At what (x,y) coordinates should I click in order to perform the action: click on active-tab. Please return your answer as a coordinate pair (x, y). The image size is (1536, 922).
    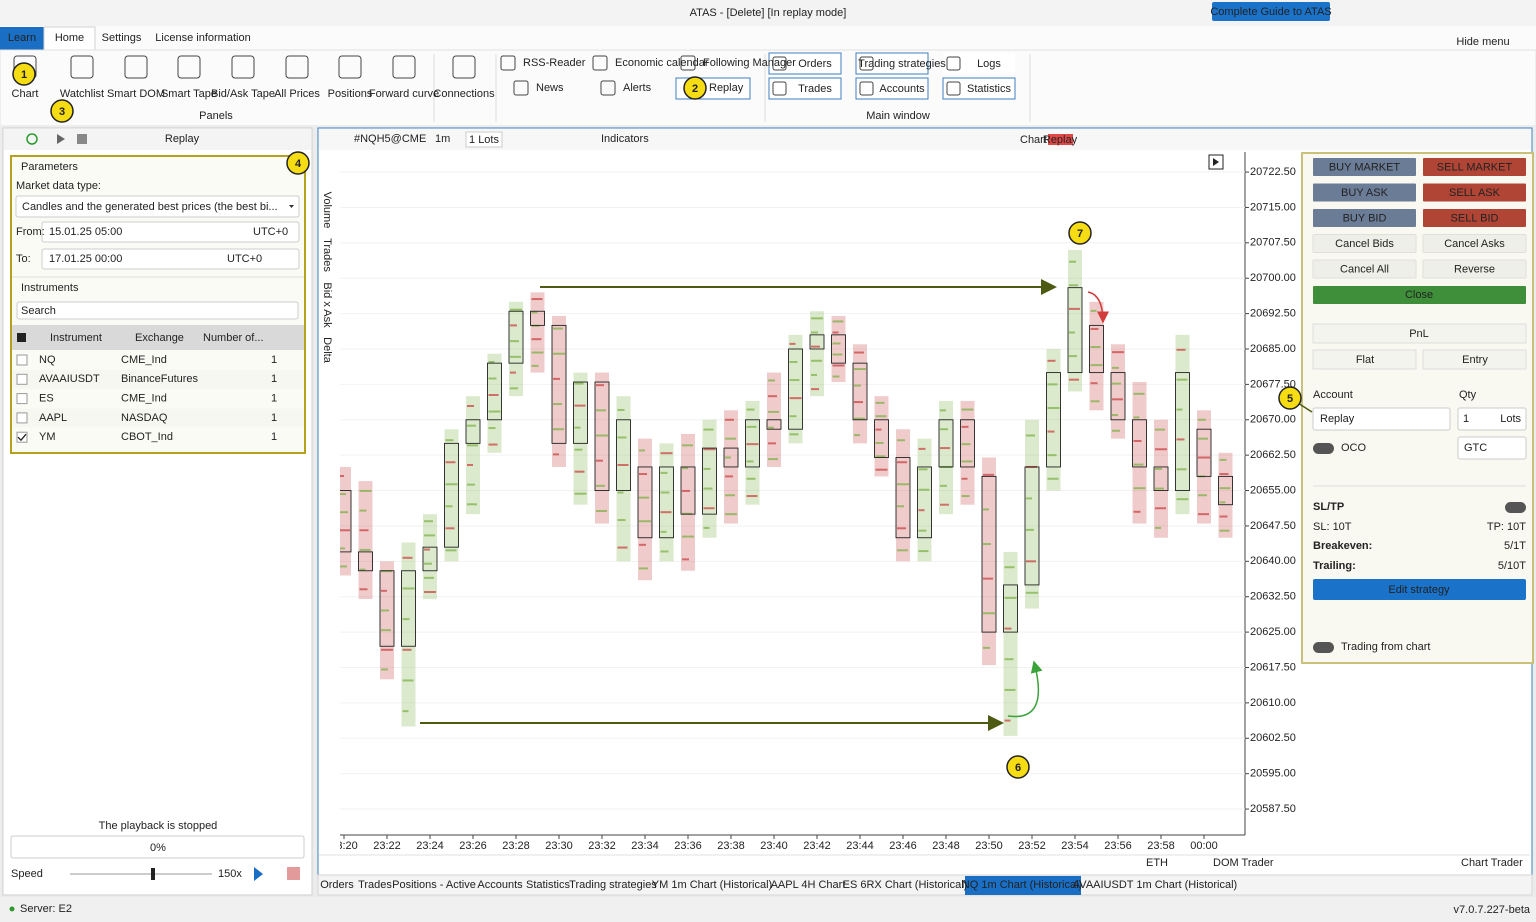
    Looking at the image, I should click on (1023, 885).